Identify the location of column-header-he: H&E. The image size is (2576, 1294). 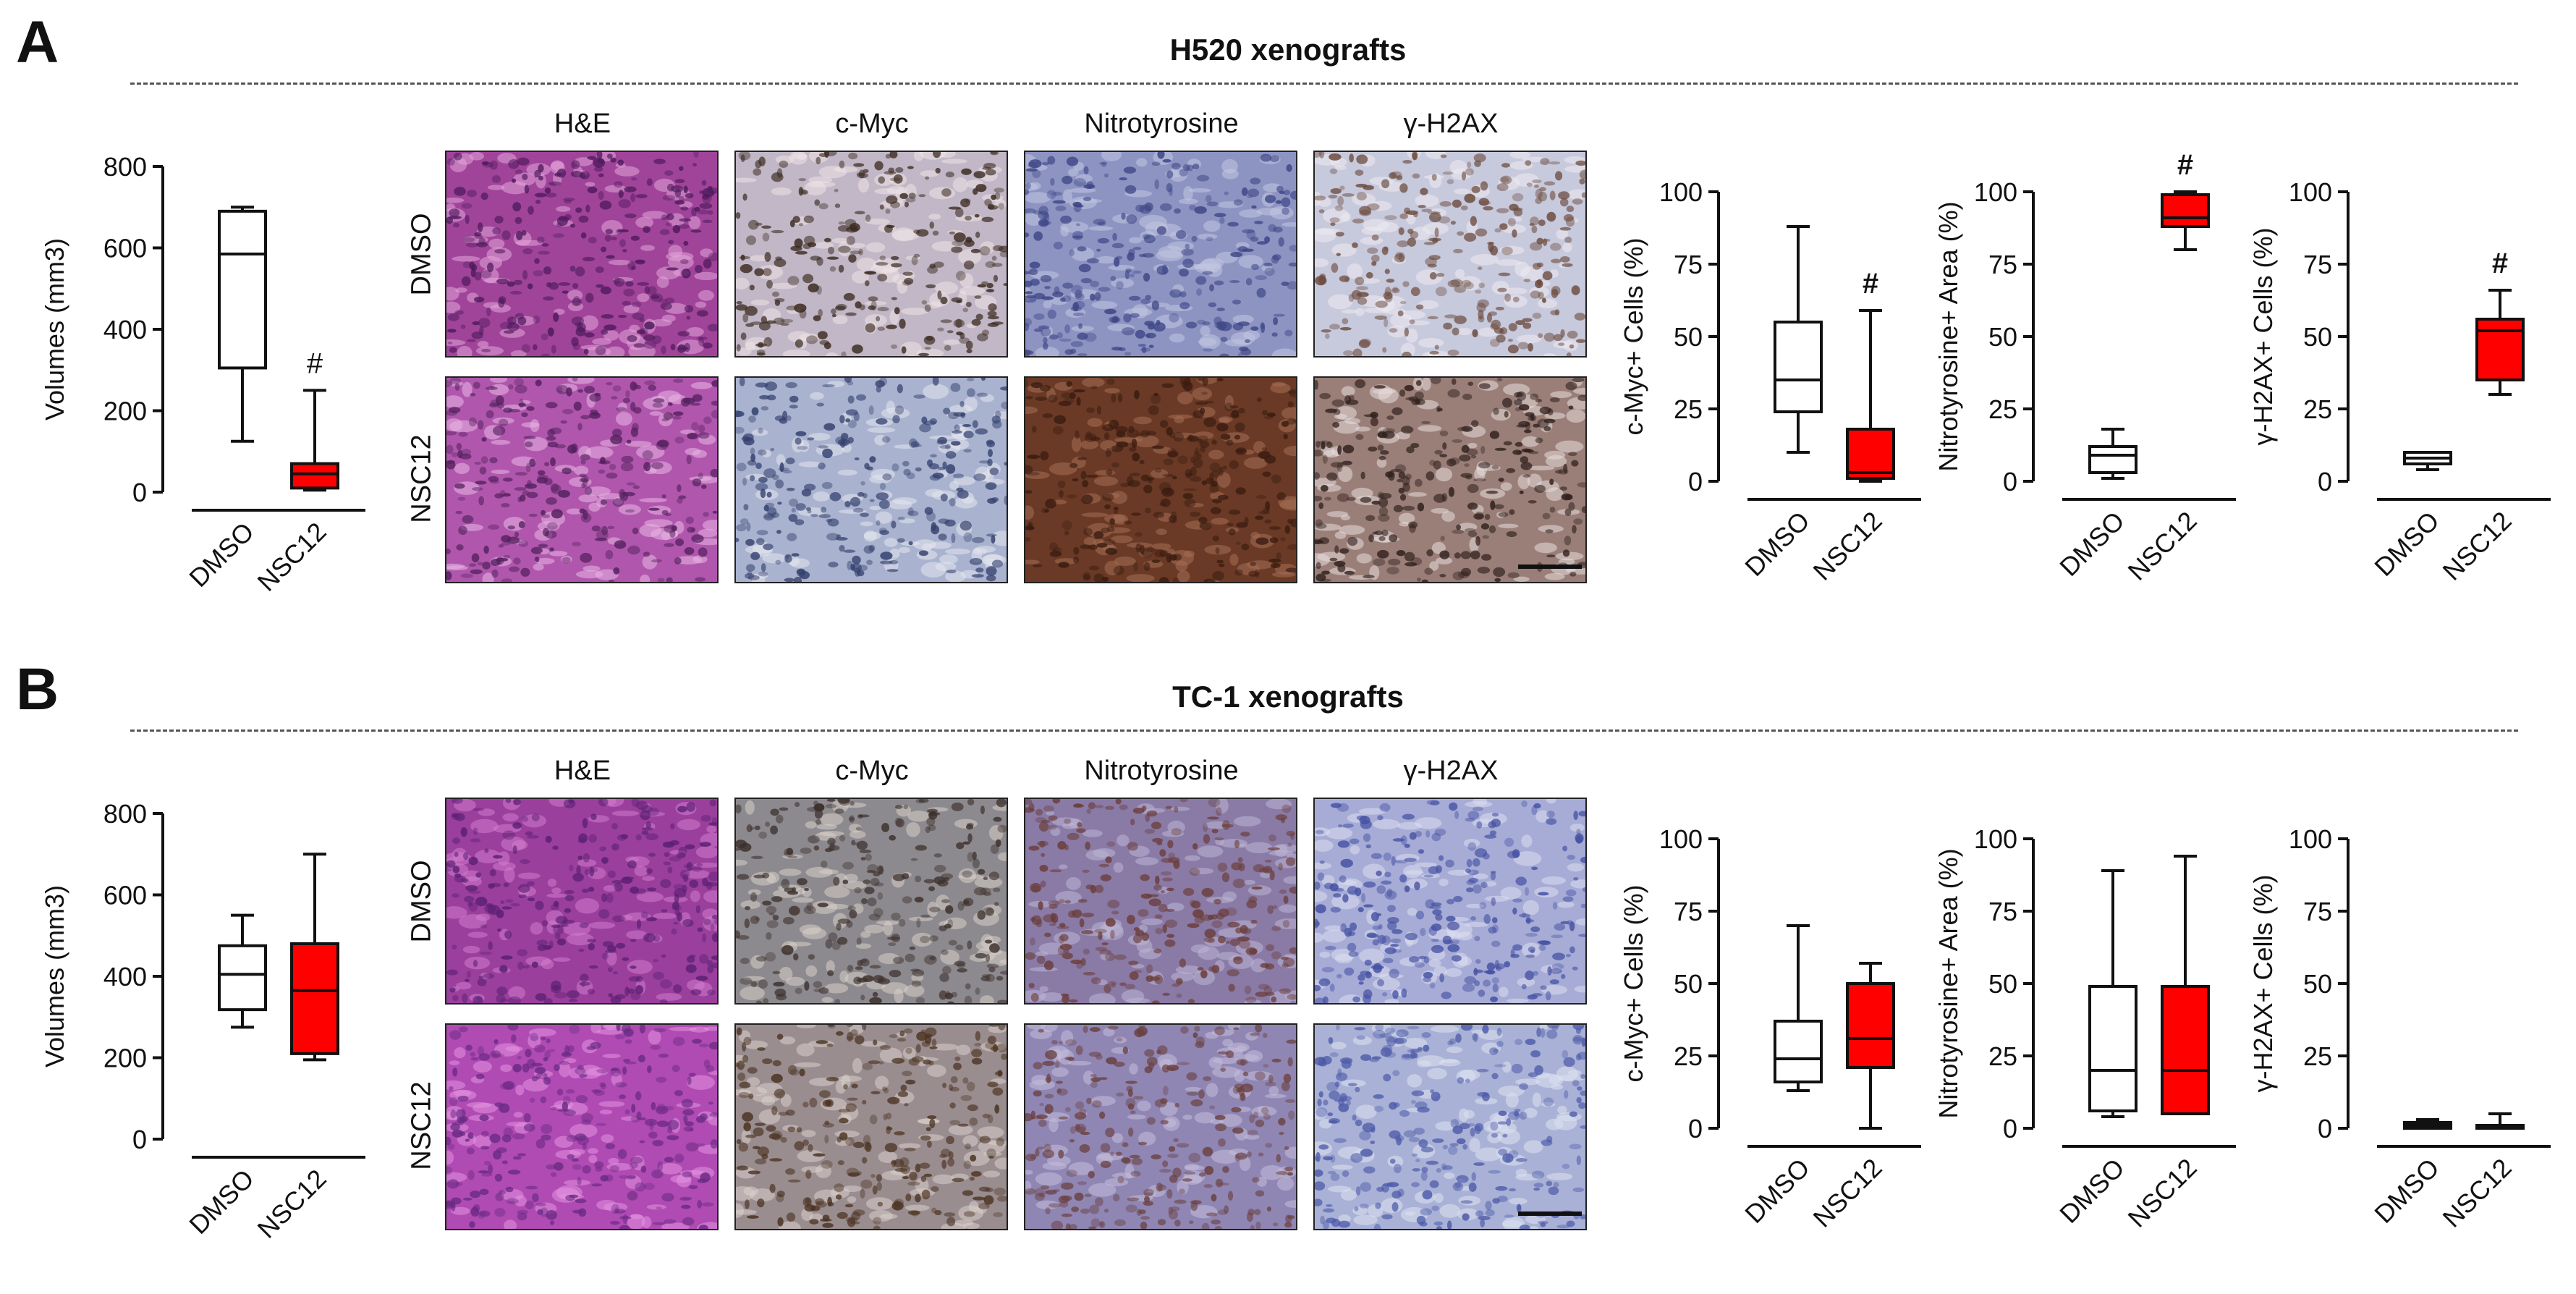
(582, 771).